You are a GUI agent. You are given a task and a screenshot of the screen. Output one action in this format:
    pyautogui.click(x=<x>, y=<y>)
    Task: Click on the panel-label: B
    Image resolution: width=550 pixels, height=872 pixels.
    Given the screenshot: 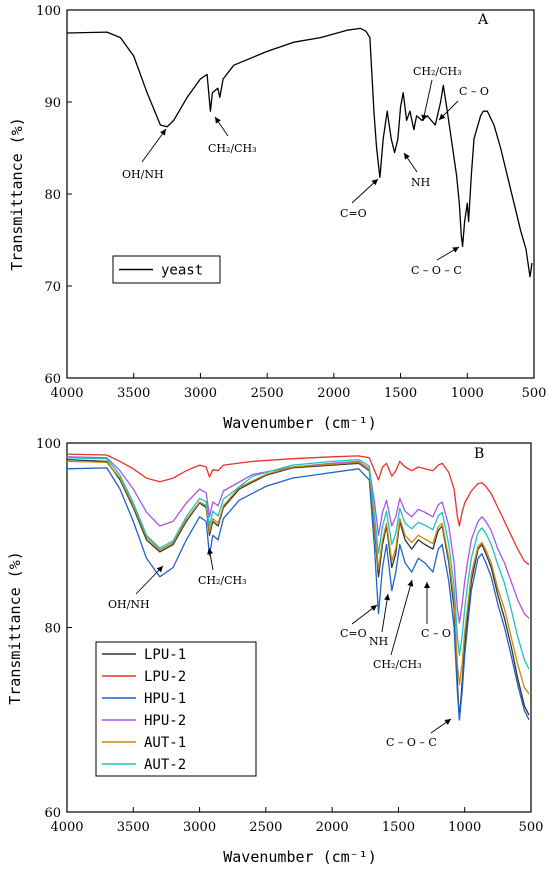 What is the action you would take?
    pyautogui.click(x=479, y=454)
    